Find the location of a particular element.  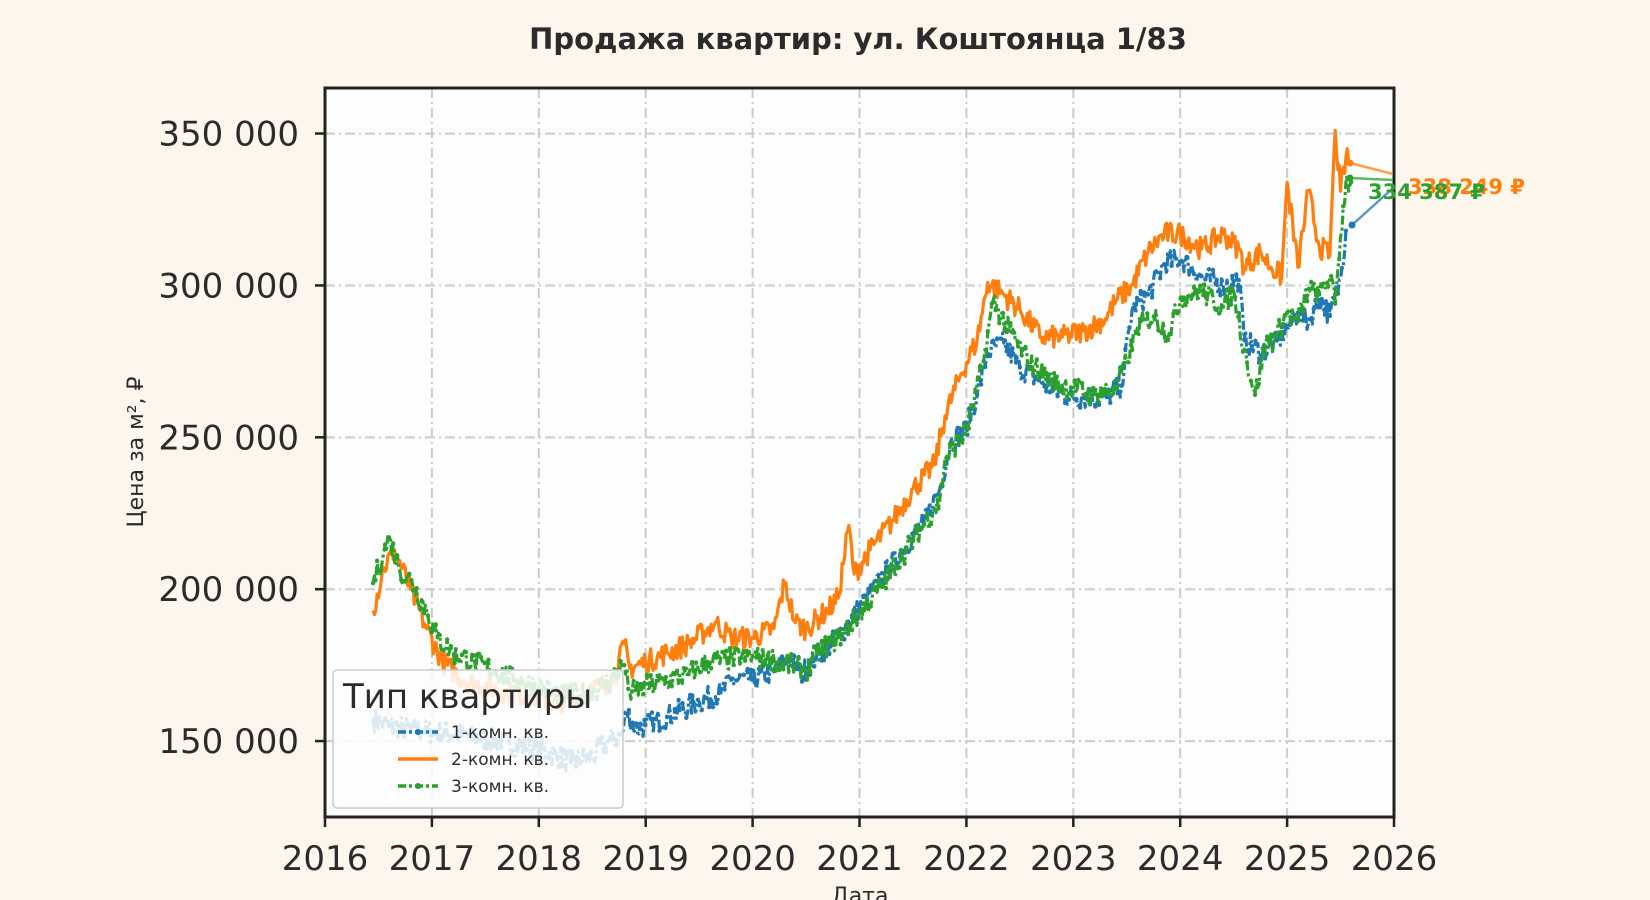

x-tick-label: 2020 is located at coordinates (752, 859).